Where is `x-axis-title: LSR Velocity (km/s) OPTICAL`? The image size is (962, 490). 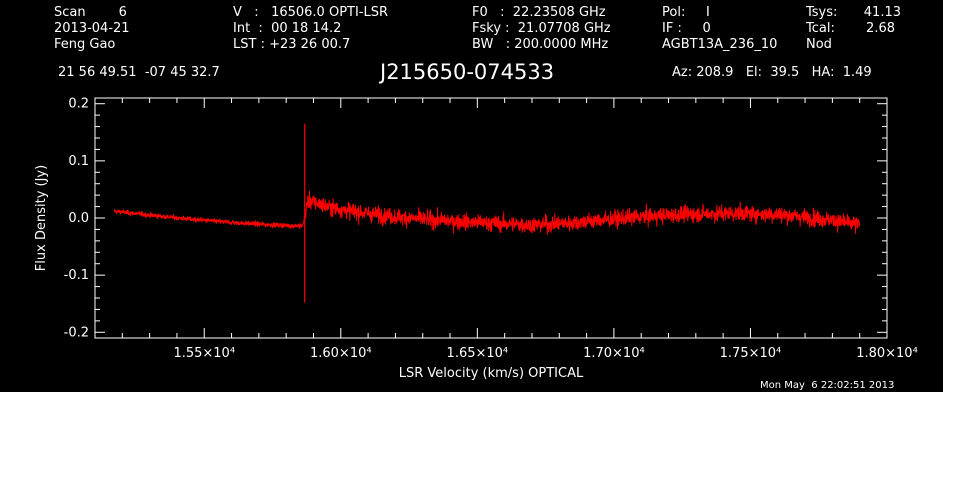 x-axis-title: LSR Velocity (km/s) OPTICAL is located at coordinates (491, 373).